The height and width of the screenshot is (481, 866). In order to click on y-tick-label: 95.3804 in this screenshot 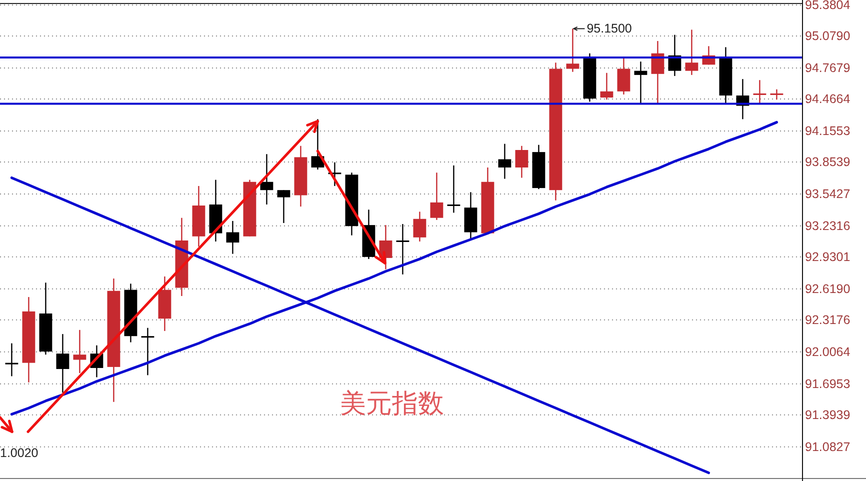, I will do `click(827, 6)`.